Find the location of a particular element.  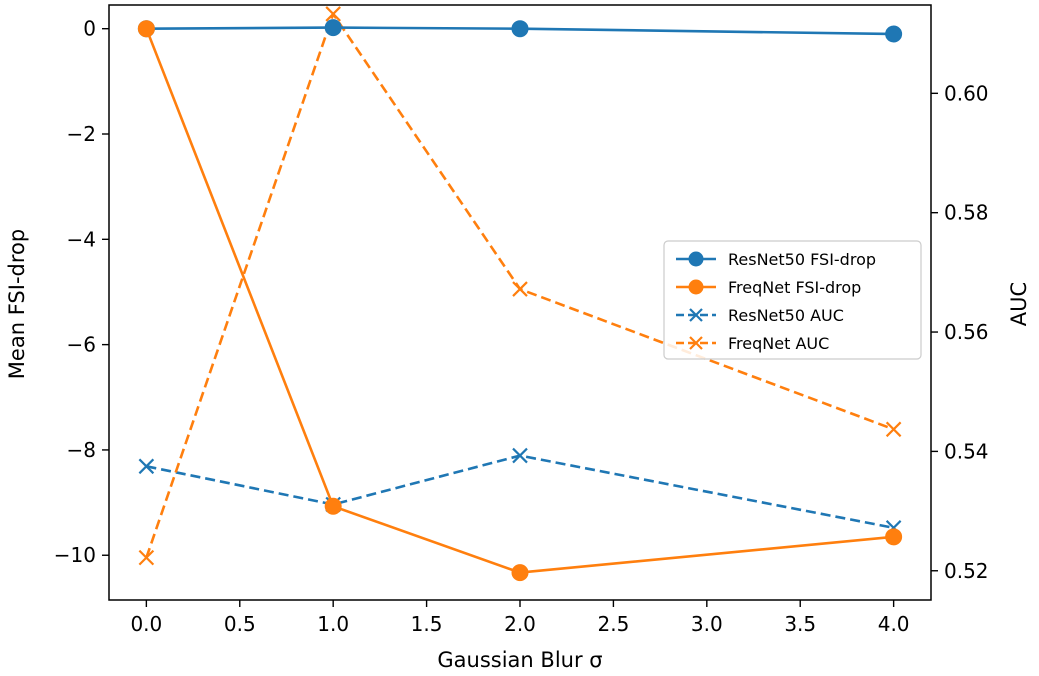

legend-entry-resnet50-auc: ResNet50 AUC is located at coordinates (760, 315).